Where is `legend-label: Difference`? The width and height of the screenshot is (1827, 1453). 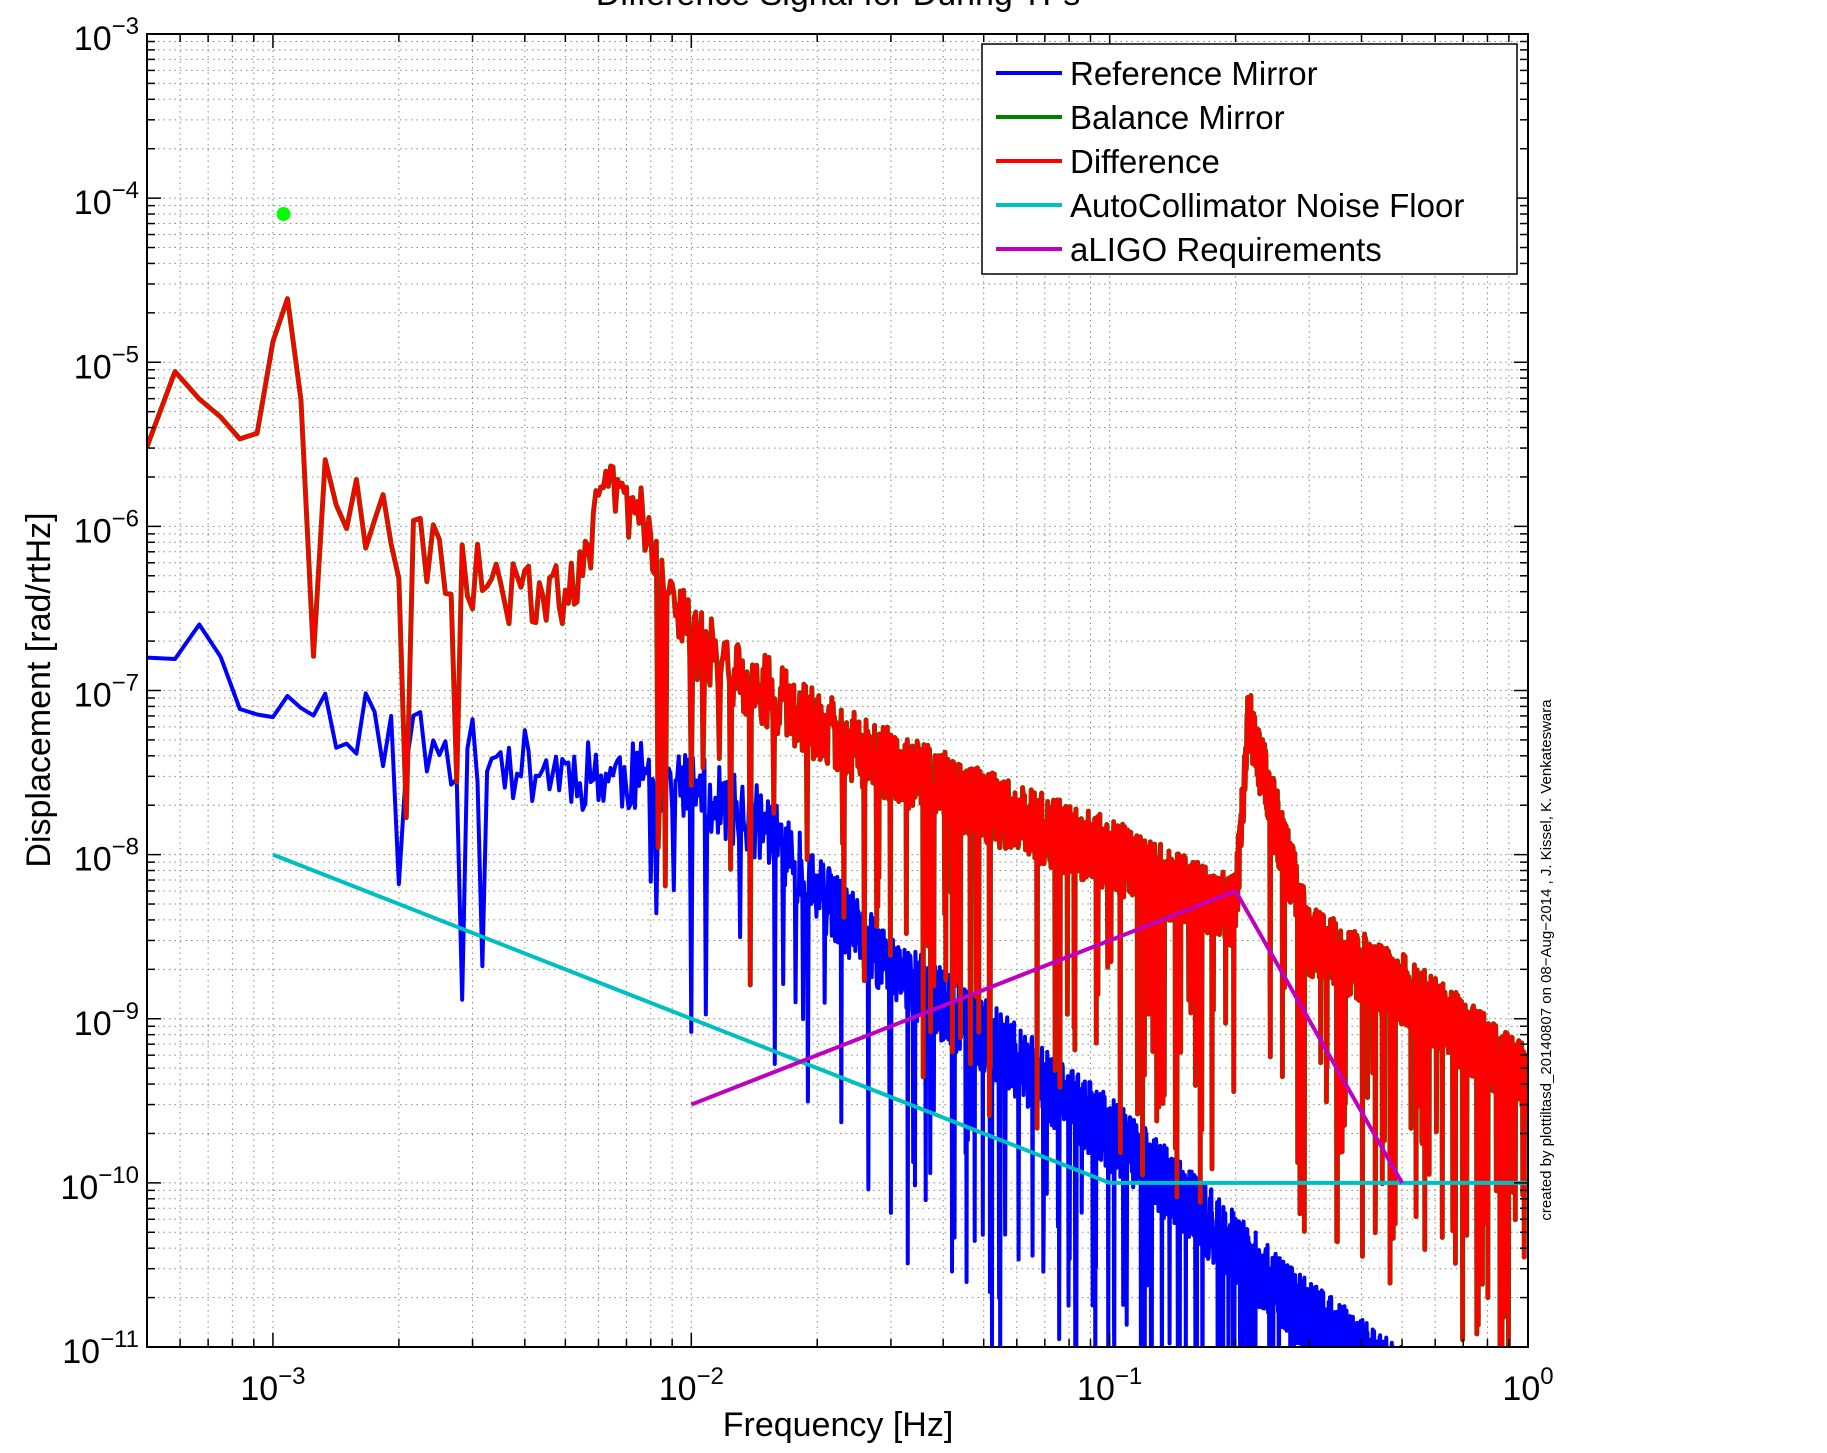 legend-label: Difference is located at coordinates (1145, 161).